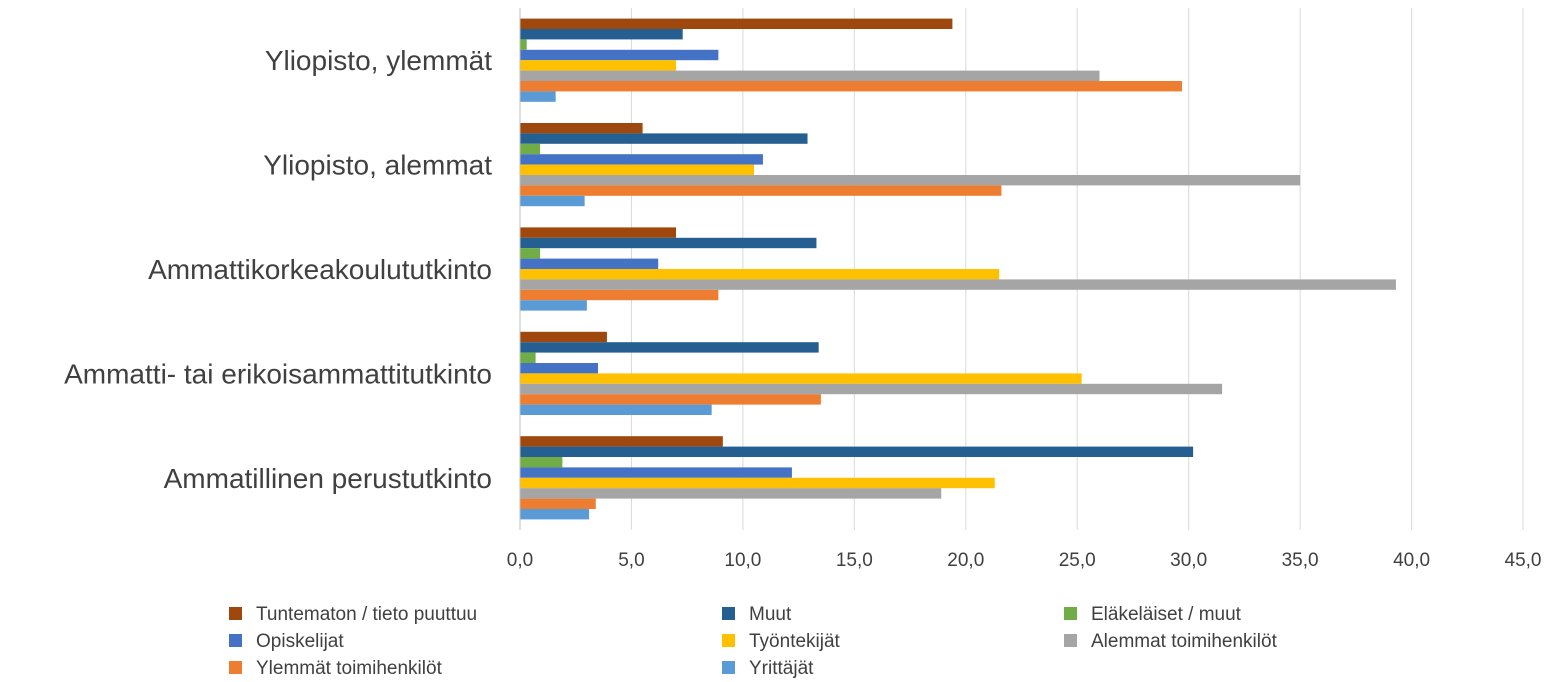  I want to click on x-tick-label: 0,0, so click(520, 560).